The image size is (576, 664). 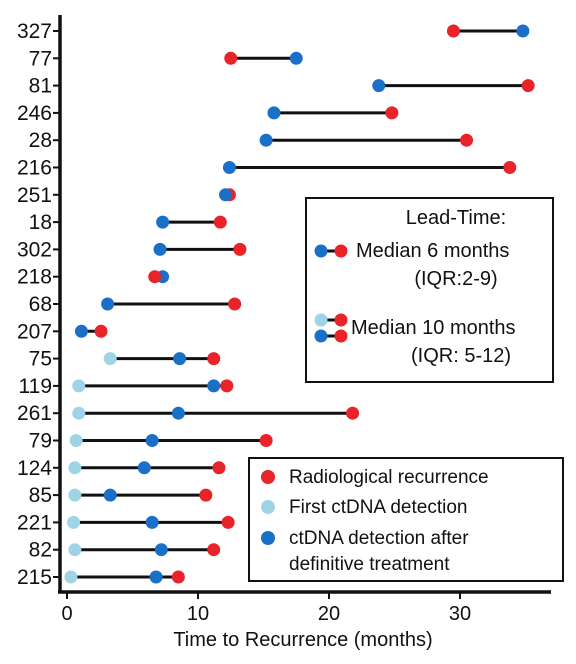 I want to click on y-tick-label: 28, so click(x=40, y=140).